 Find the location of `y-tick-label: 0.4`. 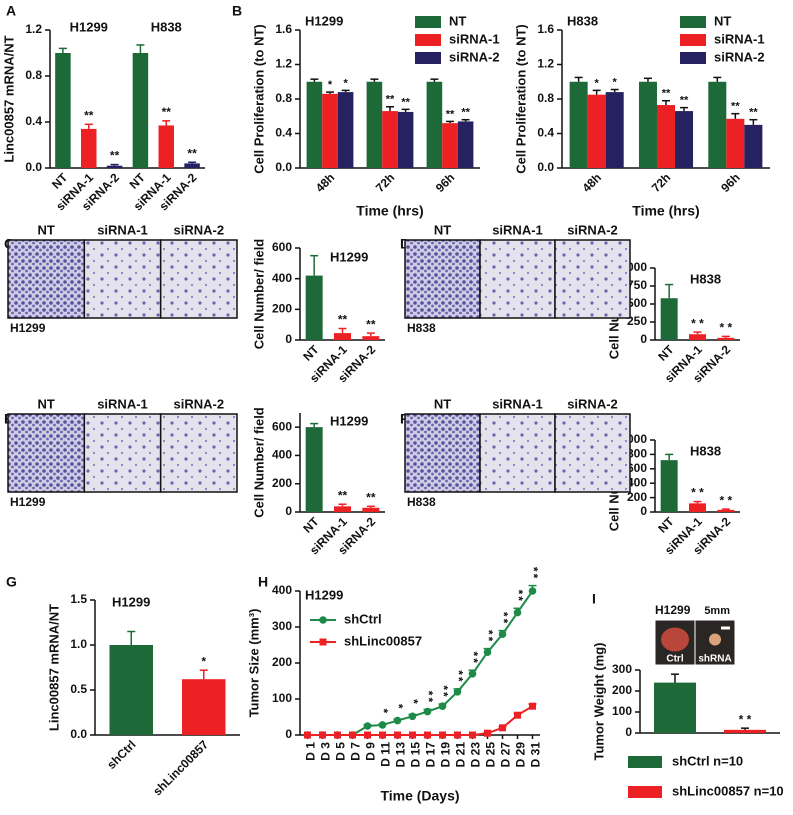

y-tick-label: 0.4 is located at coordinates (283, 133).